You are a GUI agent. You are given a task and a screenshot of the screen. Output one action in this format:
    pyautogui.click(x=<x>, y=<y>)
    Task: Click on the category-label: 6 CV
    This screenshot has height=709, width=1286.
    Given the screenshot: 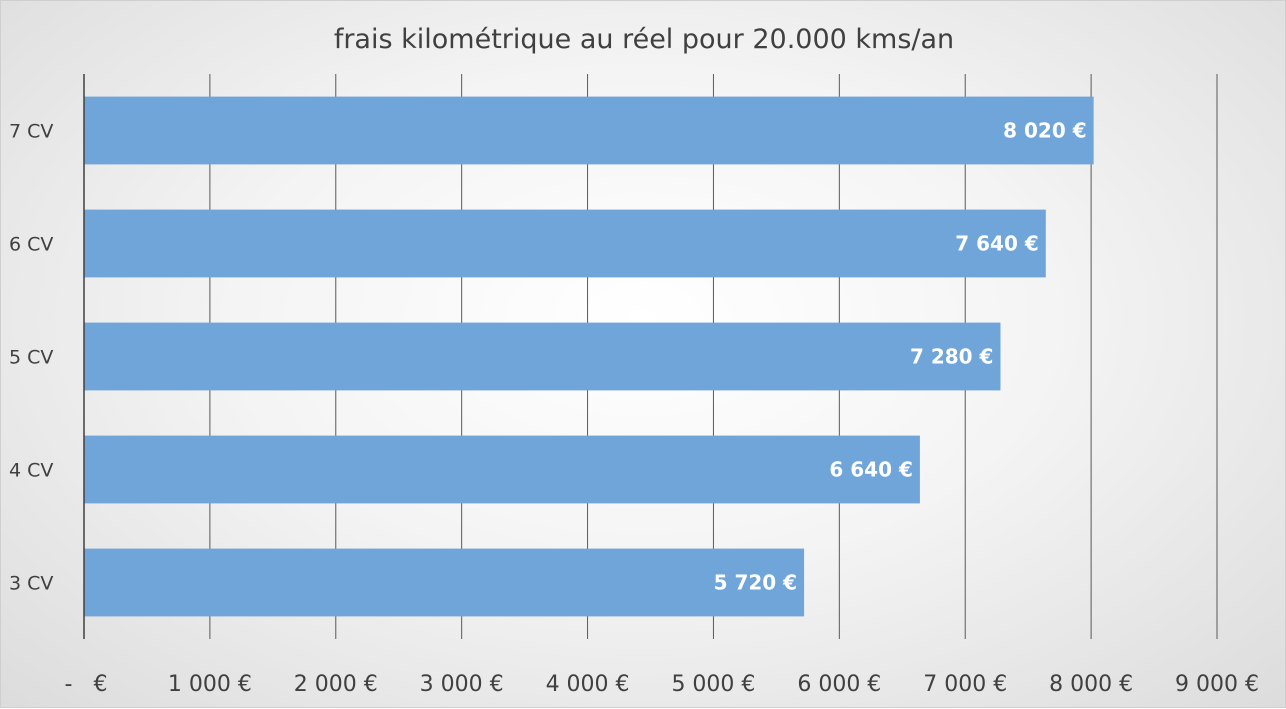 What is the action you would take?
    pyautogui.click(x=31, y=245)
    